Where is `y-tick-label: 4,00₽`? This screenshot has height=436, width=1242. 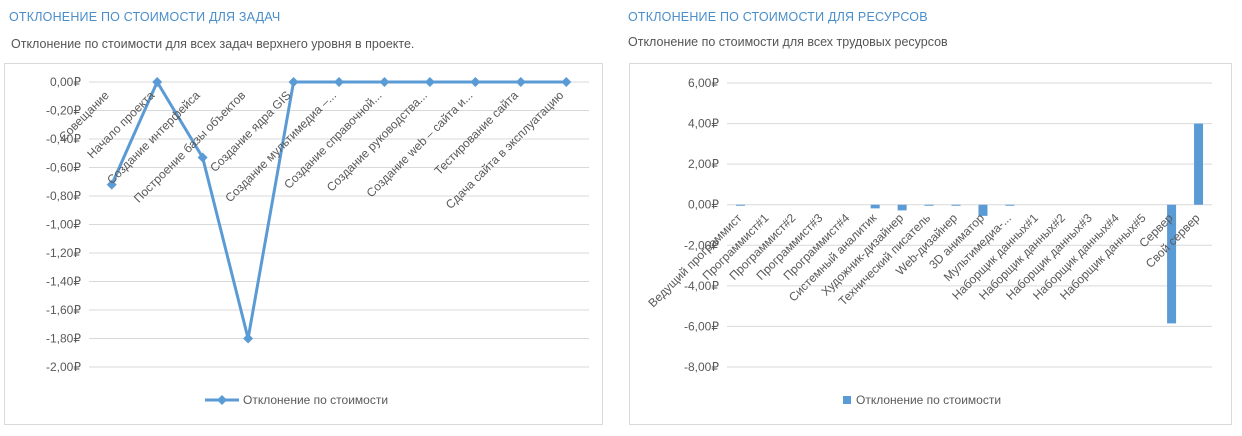 y-tick-label: 4,00₽ is located at coordinates (703, 124).